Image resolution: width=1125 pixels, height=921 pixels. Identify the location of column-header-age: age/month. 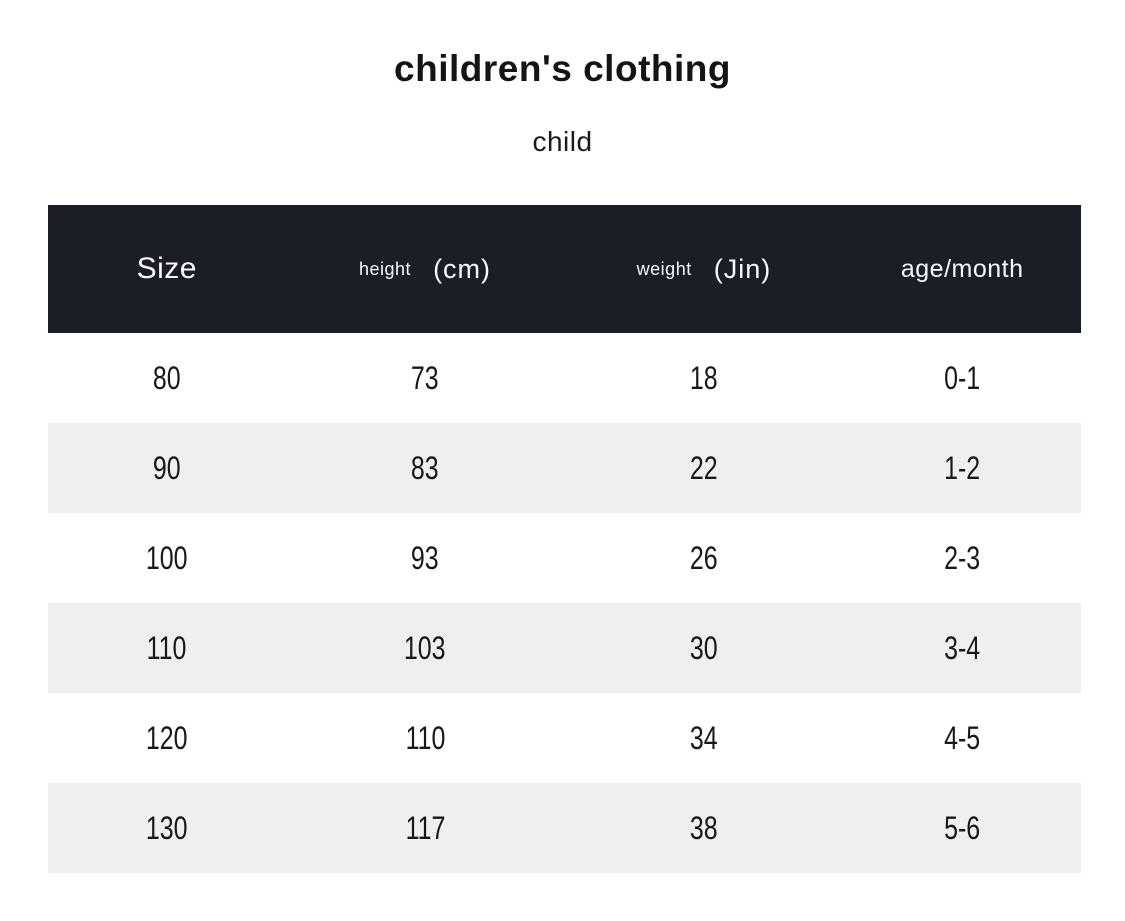
(962, 269).